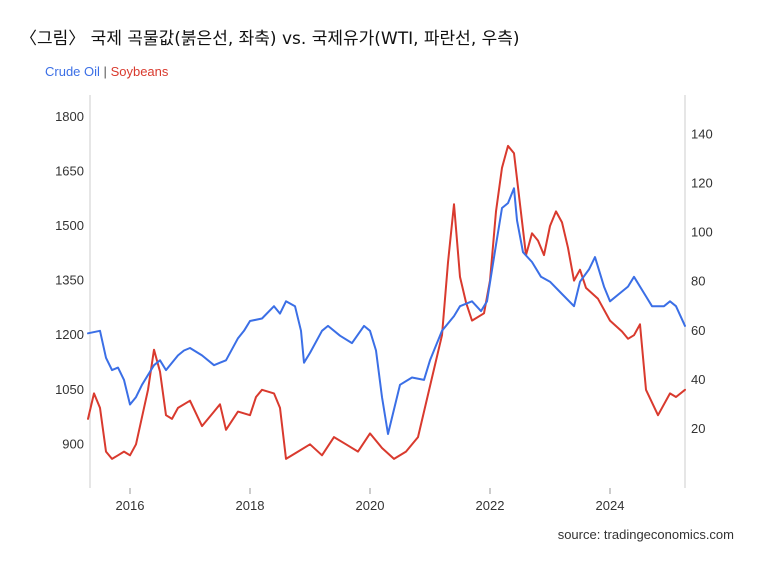 Image resolution: width=782 pixels, height=577 pixels. What do you see at coordinates (698, 428) in the screenshot?
I see `right-axis-tick-label: 20` at bounding box center [698, 428].